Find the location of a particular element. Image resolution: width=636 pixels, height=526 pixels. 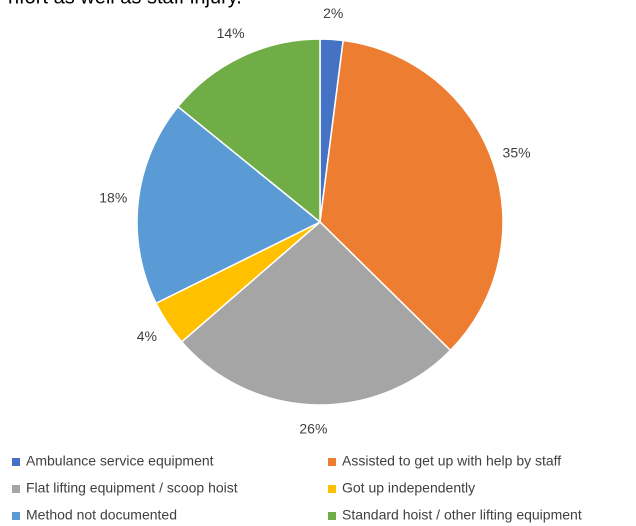

legend-label: Got up independently is located at coordinates (408, 488).